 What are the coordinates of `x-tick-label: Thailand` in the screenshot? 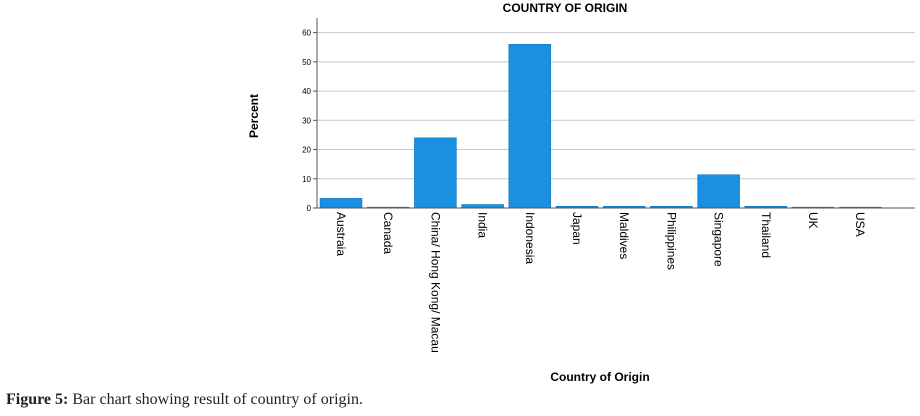 It's located at (766, 235).